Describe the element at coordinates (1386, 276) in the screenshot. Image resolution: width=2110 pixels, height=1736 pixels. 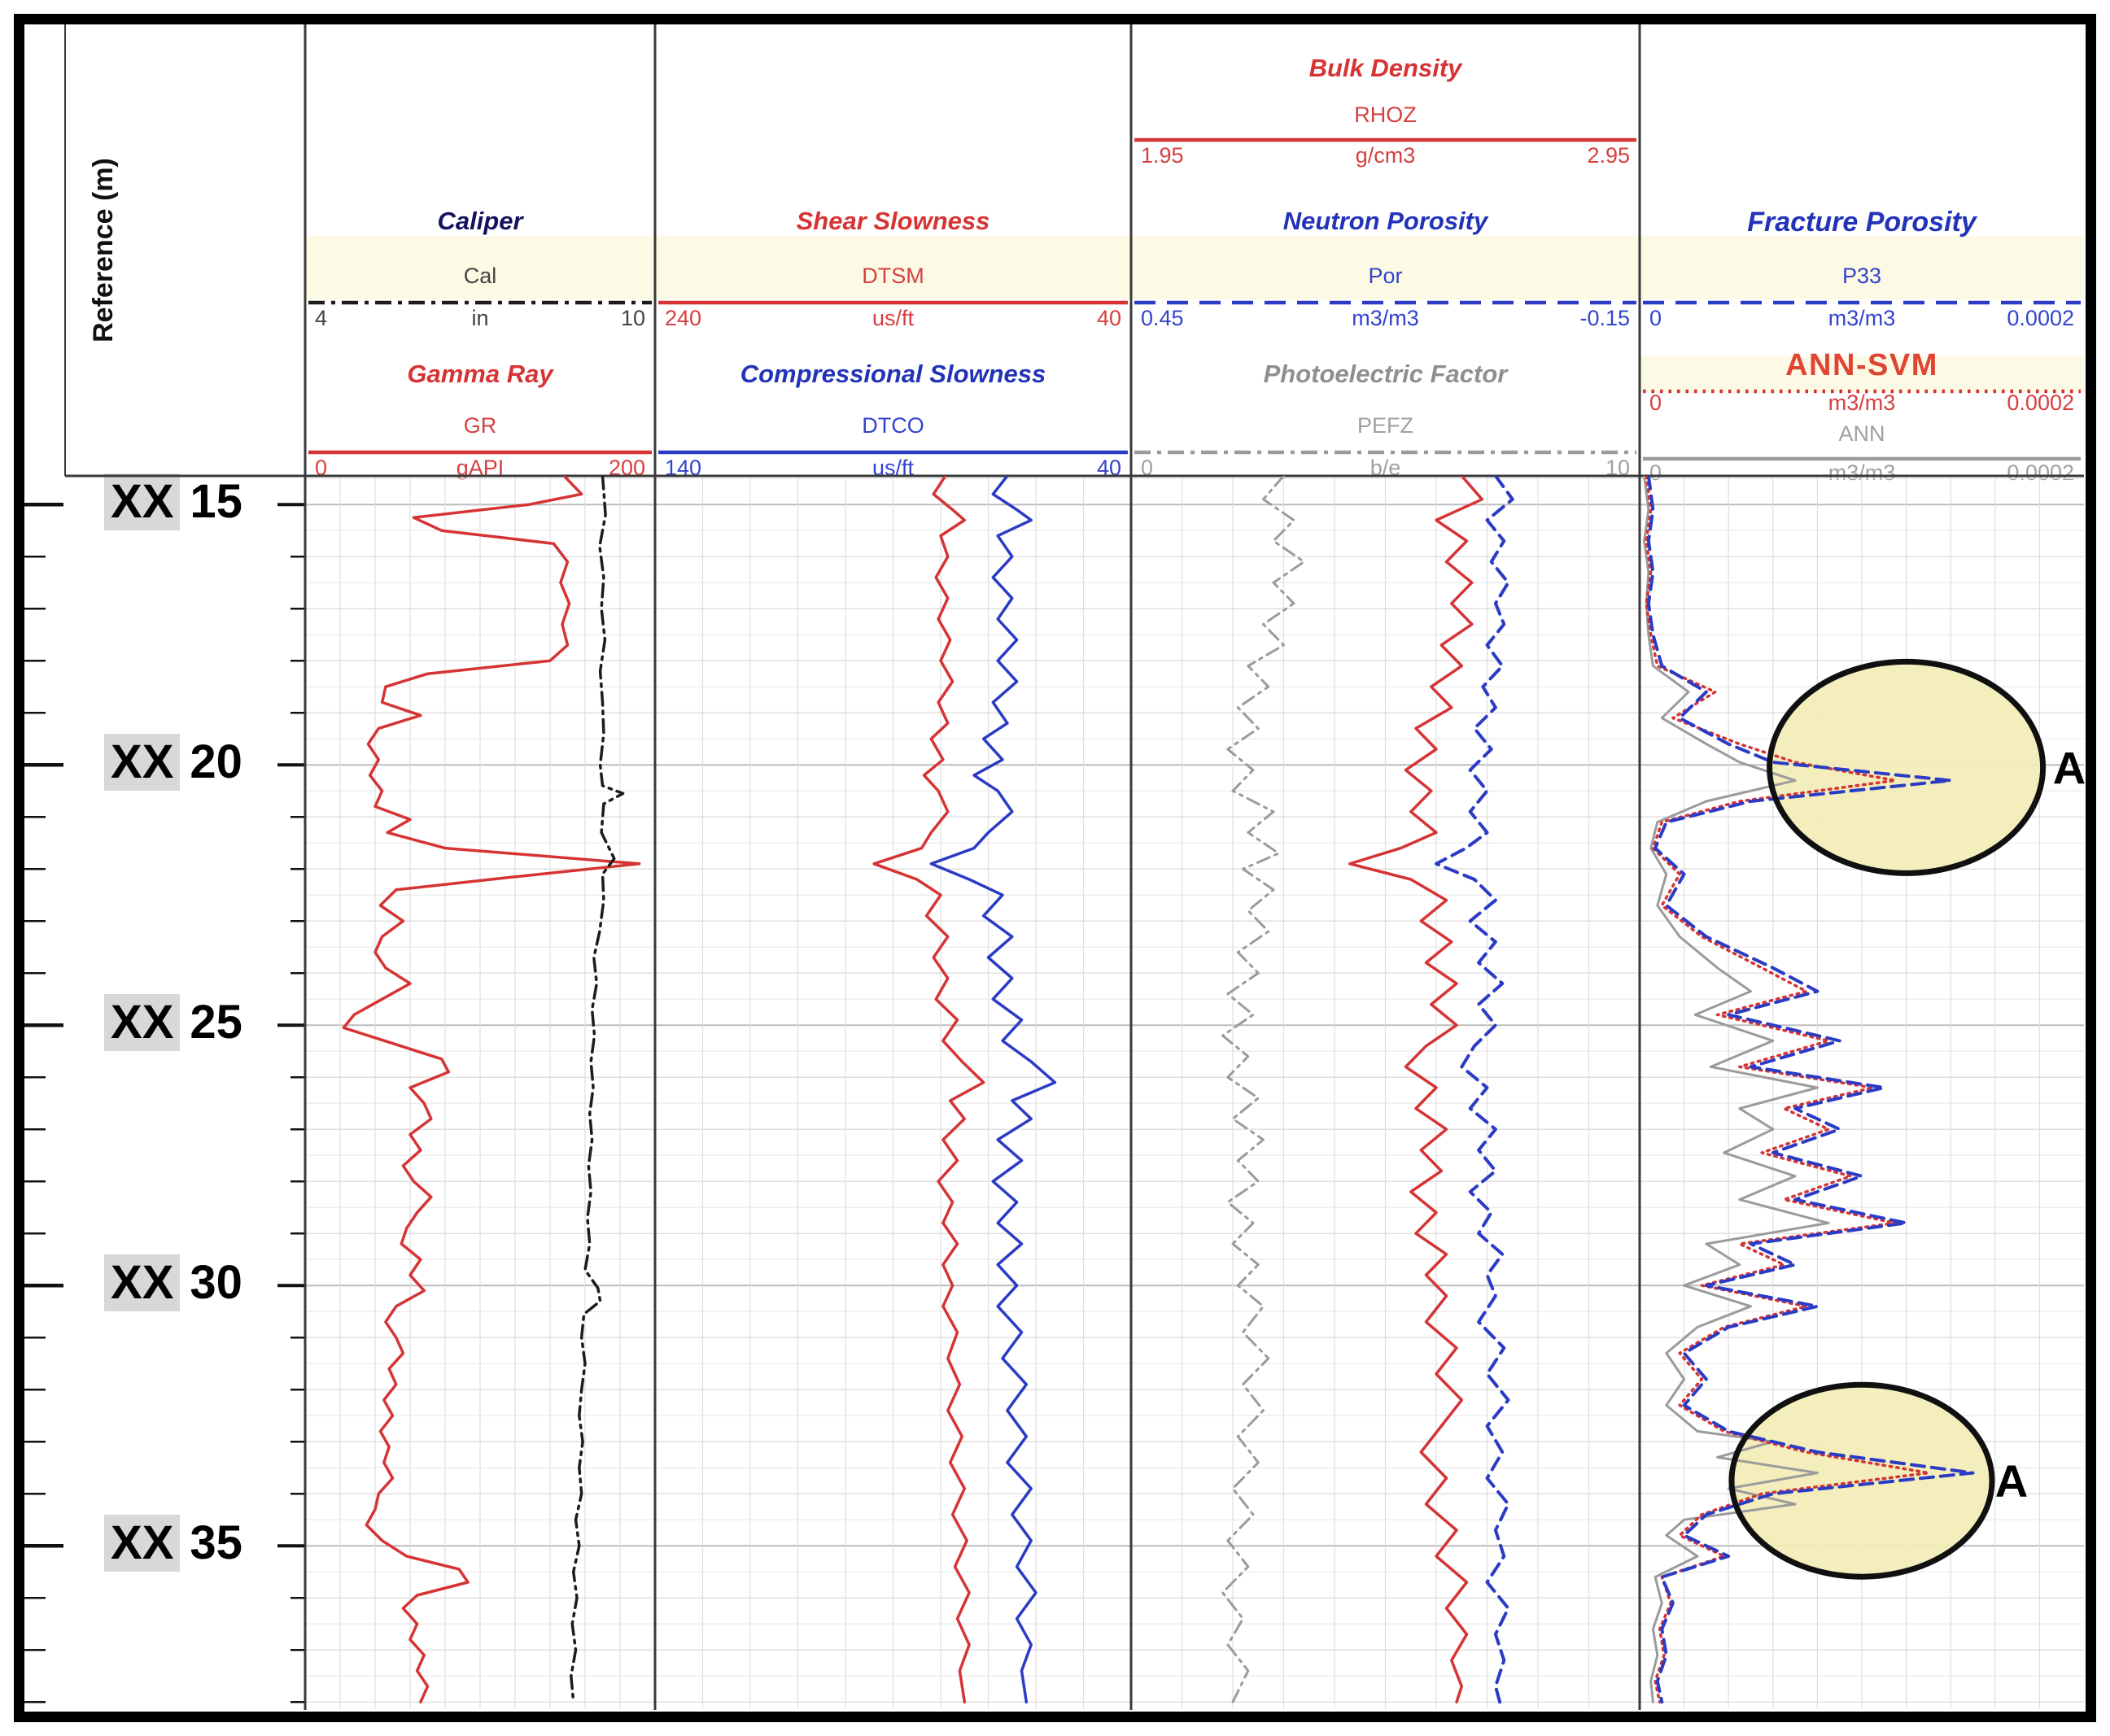
I see `curve-mnemonic-Por: Por` at that location.